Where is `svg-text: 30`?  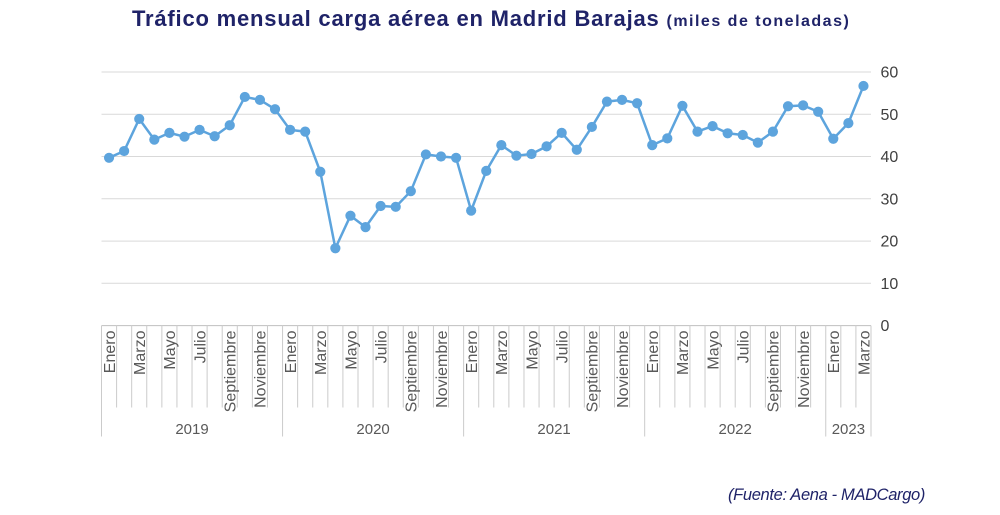
svg-text: 30 is located at coordinates (890, 199).